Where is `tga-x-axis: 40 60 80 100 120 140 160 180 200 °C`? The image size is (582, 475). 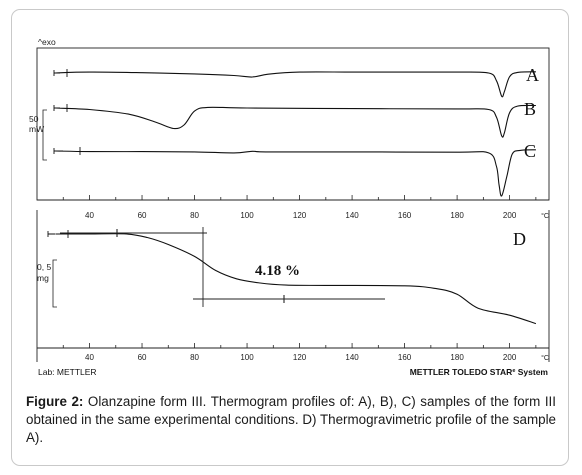 tga-x-axis: 40 60 80 100 120 140 160 180 200 °C is located at coordinates (293, 352).